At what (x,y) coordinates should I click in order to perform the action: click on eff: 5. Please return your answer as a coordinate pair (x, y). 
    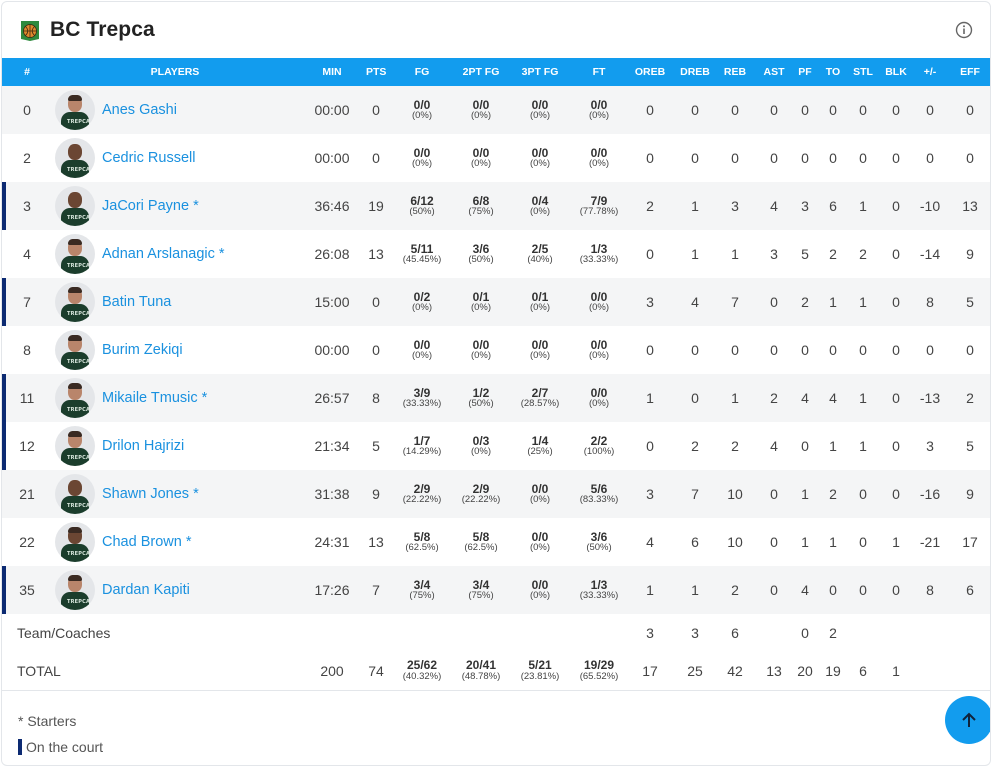
    Looking at the image, I should click on (970, 302).